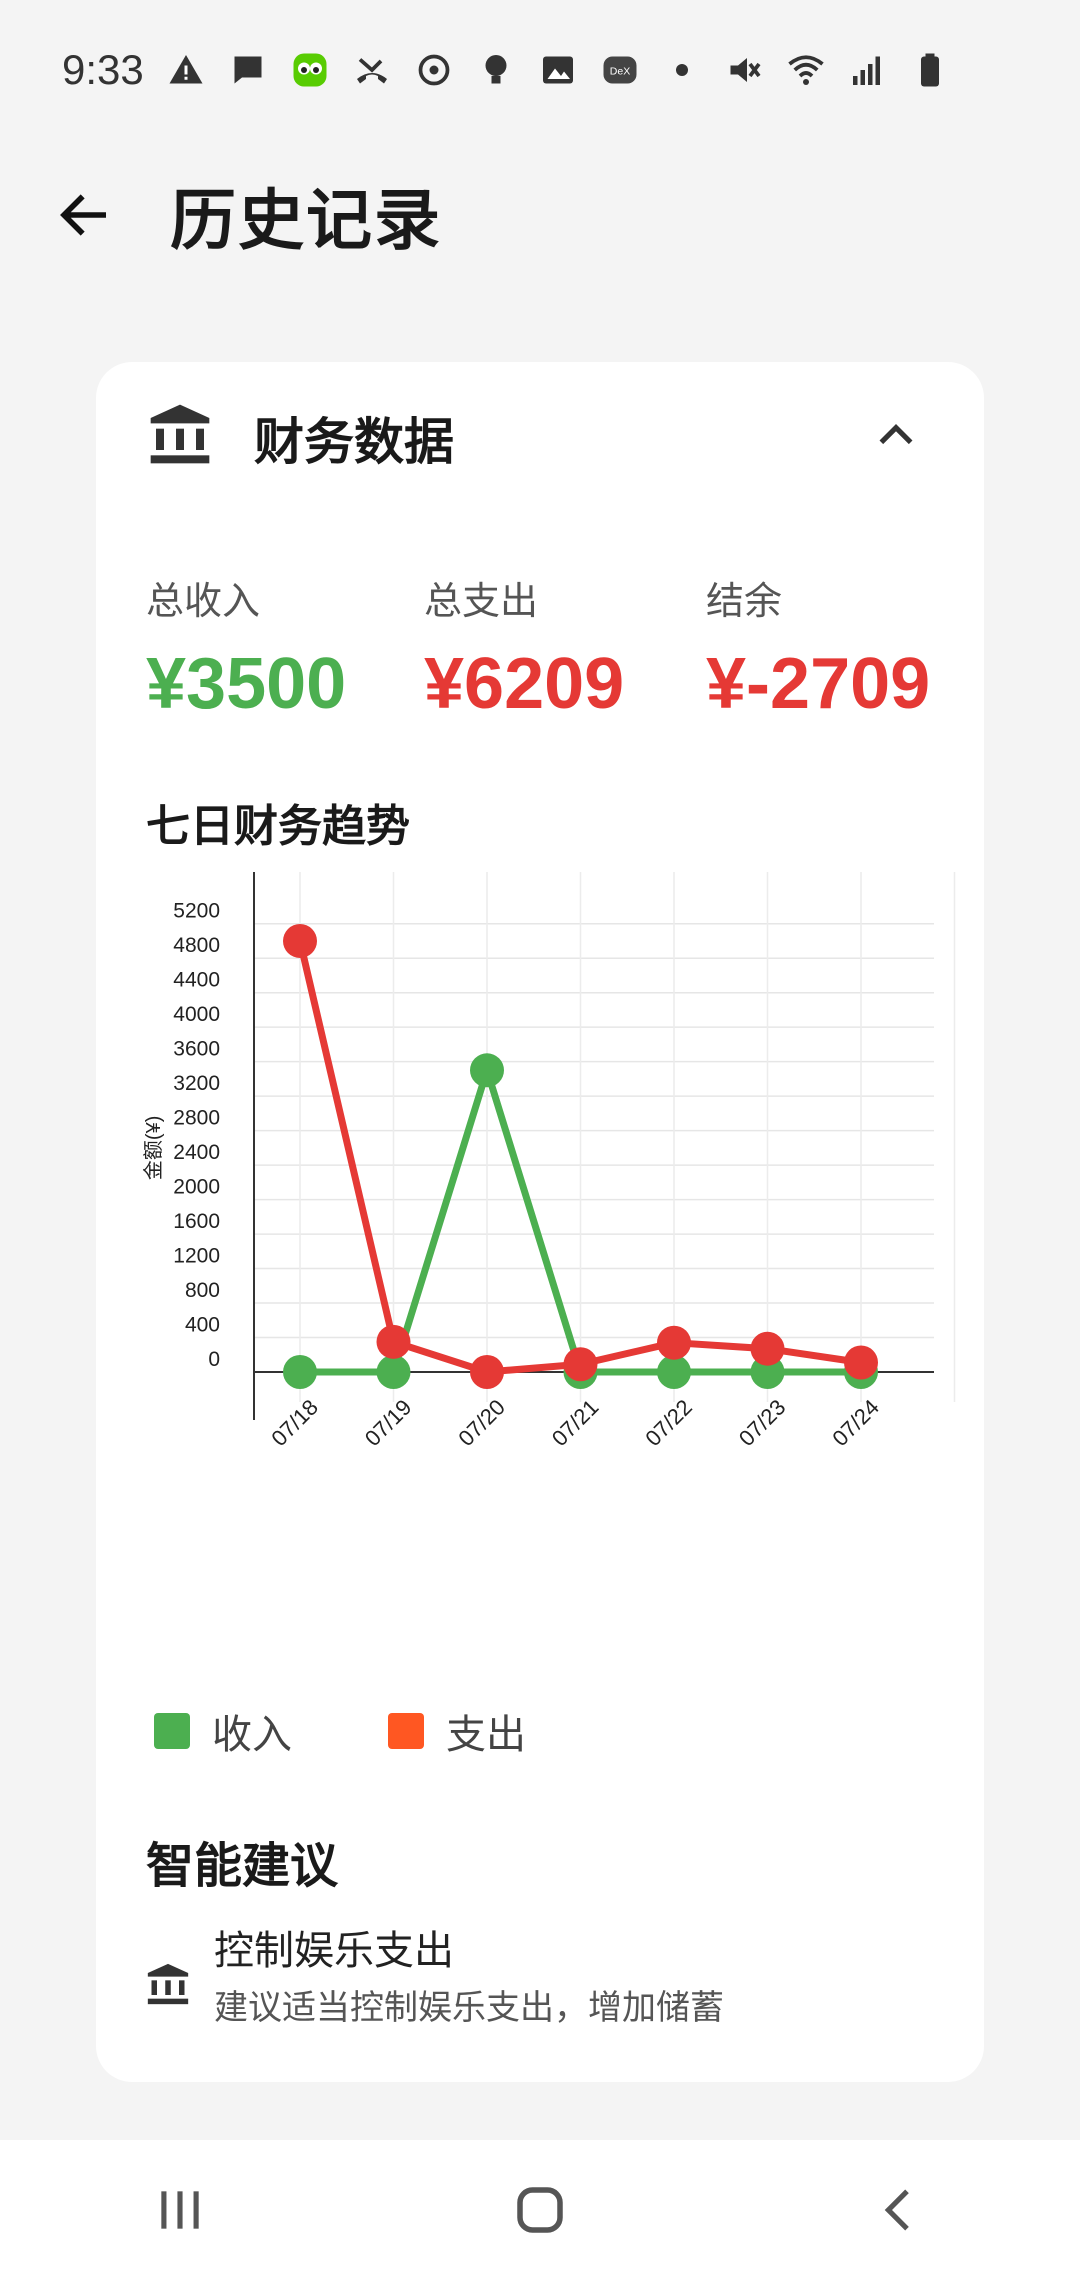 This screenshot has height=2280, width=1080. Describe the element at coordinates (744, 70) in the screenshot. I see `mute-icon` at that location.